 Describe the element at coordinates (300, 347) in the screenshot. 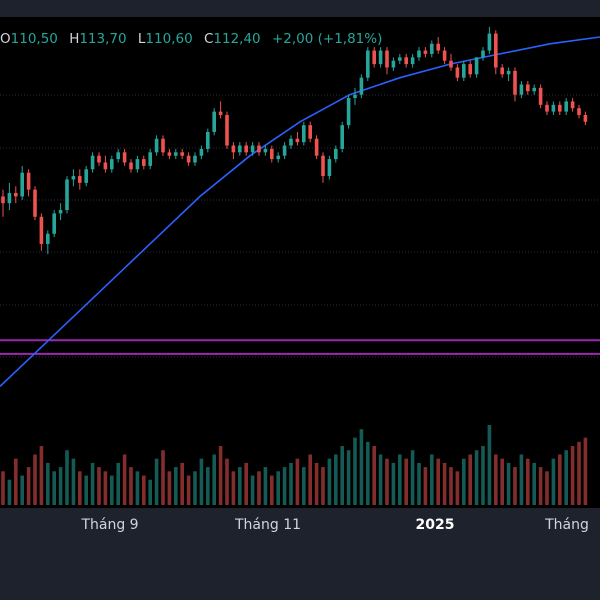

I see `horizontal-levels` at that location.